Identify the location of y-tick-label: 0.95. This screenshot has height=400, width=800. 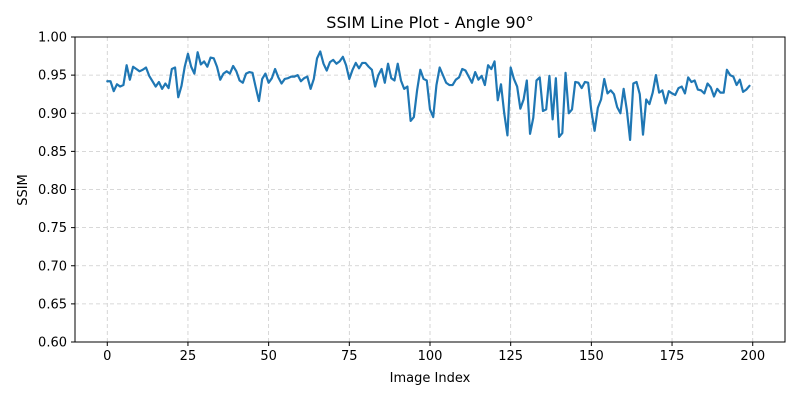
(52, 76).